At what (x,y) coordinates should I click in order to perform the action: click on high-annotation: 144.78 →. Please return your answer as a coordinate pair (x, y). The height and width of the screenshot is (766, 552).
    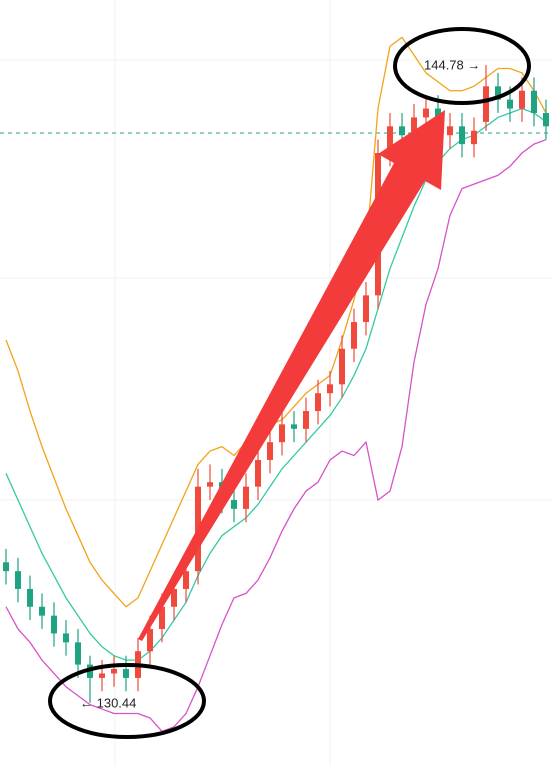
    Looking at the image, I should click on (452, 64).